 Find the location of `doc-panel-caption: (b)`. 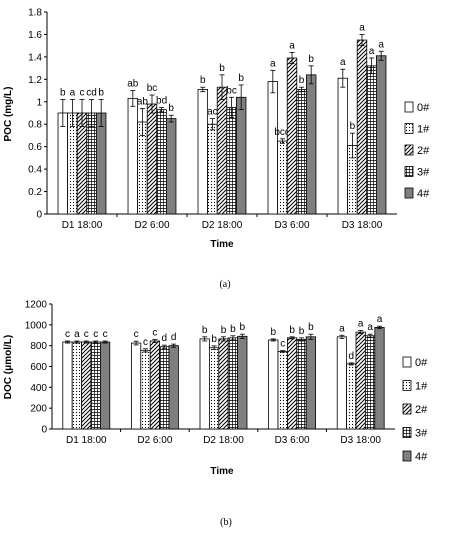

doc-panel-caption: (b) is located at coordinates (226, 522).